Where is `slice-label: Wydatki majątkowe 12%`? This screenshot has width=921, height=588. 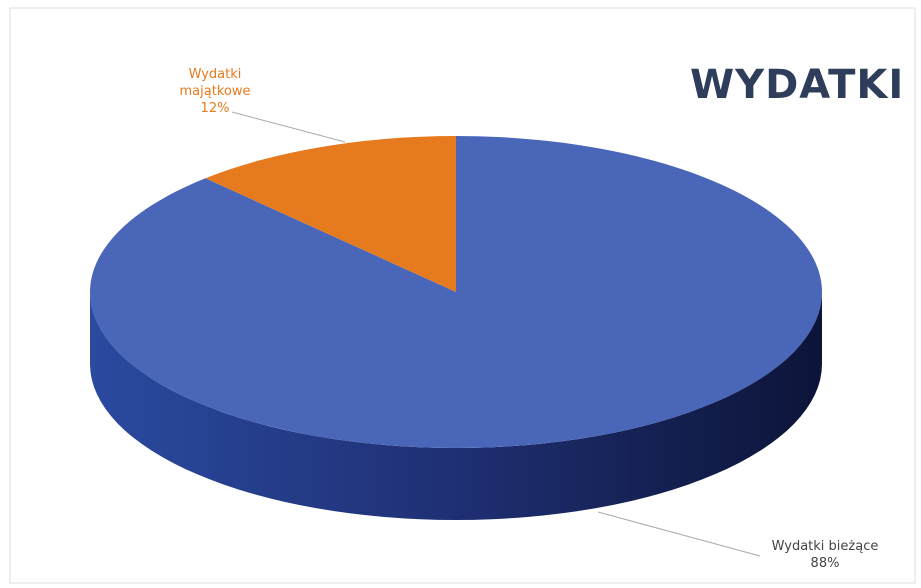
slice-label: Wydatki majątkowe 12% is located at coordinates (215, 91).